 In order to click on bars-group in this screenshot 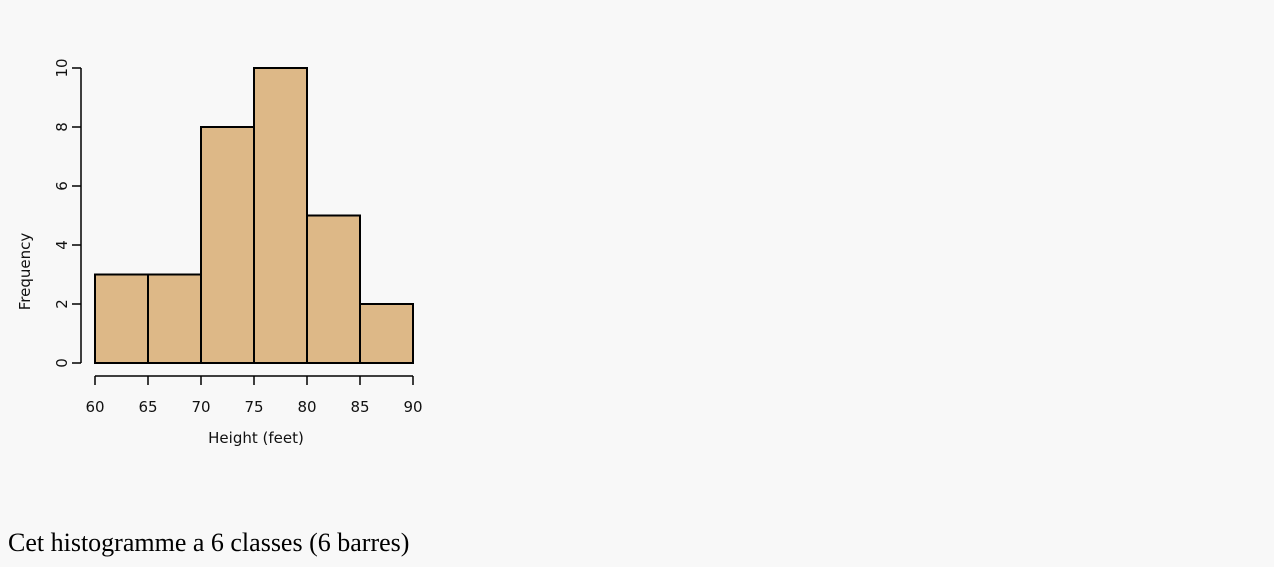, I will do `click(254, 215)`.